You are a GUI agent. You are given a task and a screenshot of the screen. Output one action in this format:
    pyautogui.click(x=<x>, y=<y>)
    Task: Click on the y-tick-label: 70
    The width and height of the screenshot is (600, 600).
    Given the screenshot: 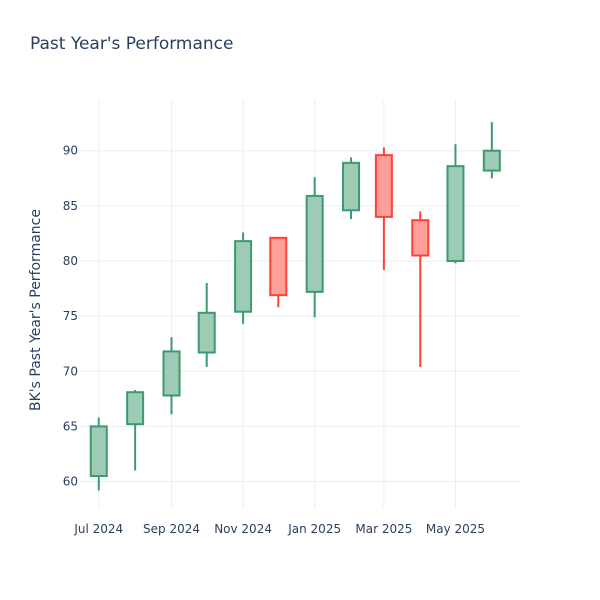 What is the action you would take?
    pyautogui.click(x=70, y=371)
    